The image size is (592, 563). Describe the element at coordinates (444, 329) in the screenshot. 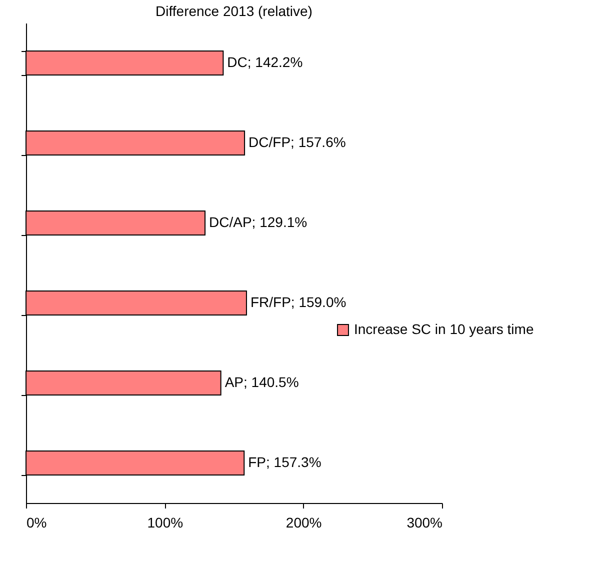

I see `legend-label: Increase SC in 10 years time` at that location.